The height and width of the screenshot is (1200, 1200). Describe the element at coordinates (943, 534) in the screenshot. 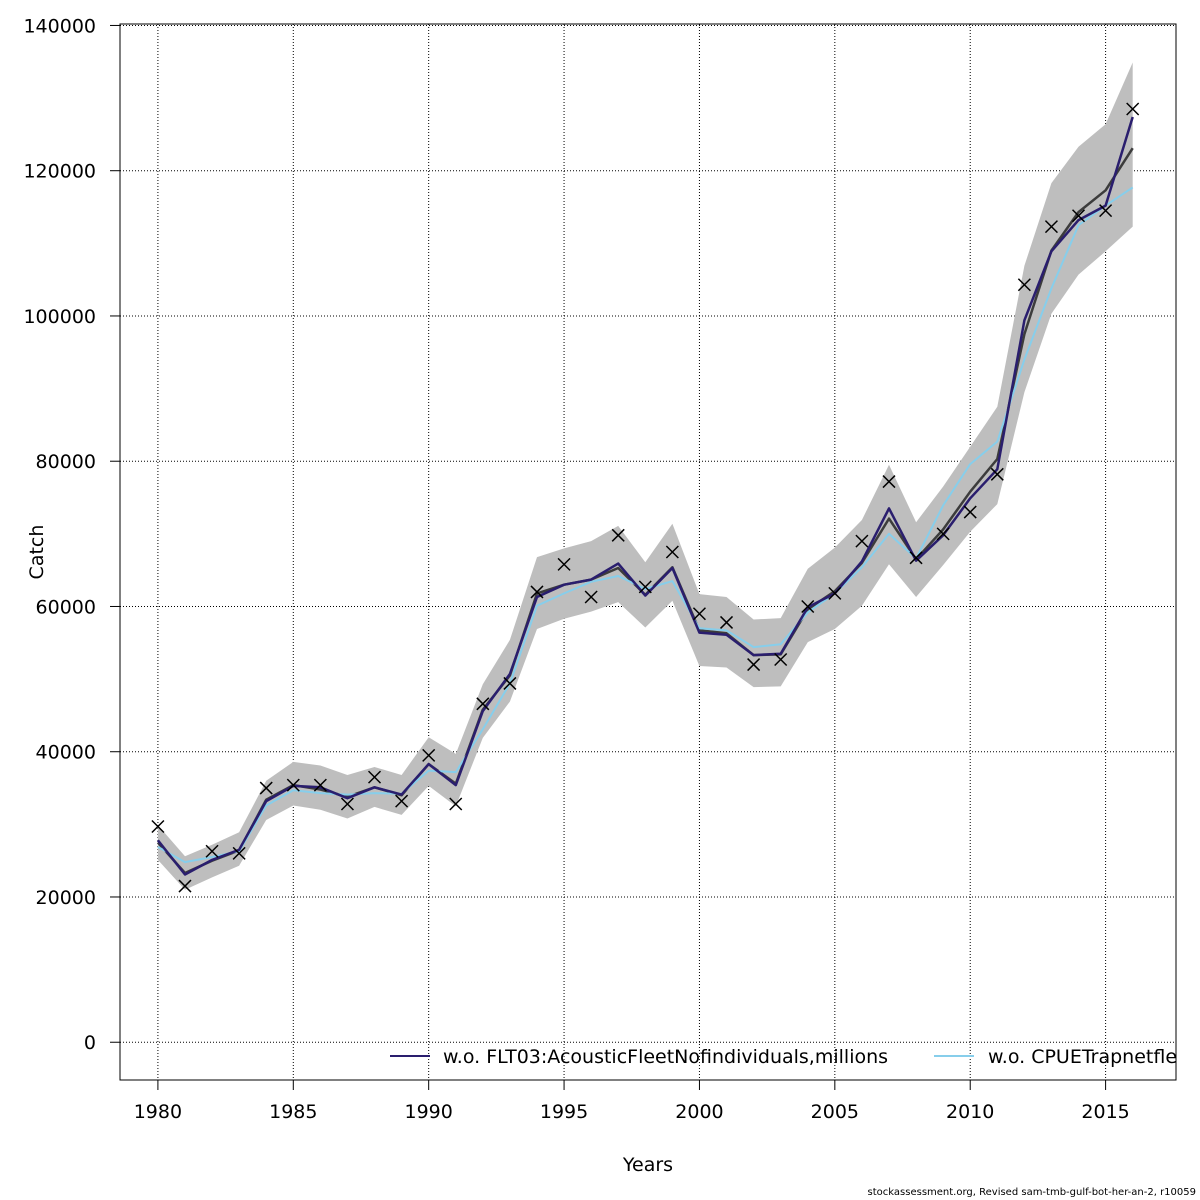

I see `observed-point-2009` at that location.